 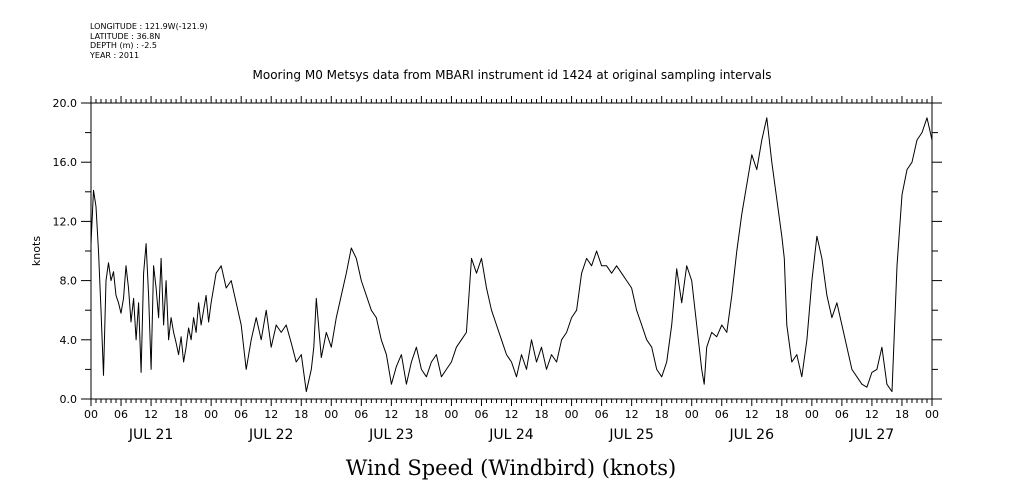 What do you see at coordinates (270, 435) in the screenshot?
I see `x-day-label: JUL 22` at bounding box center [270, 435].